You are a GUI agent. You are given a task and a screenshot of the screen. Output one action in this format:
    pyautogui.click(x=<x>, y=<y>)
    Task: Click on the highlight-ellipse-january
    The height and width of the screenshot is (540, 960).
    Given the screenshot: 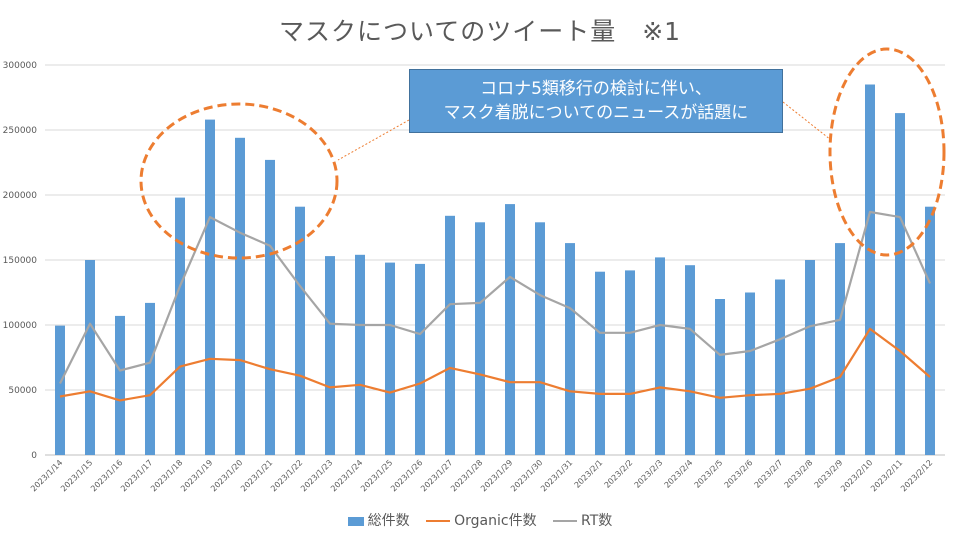 What is the action you would take?
    pyautogui.click(x=239, y=181)
    